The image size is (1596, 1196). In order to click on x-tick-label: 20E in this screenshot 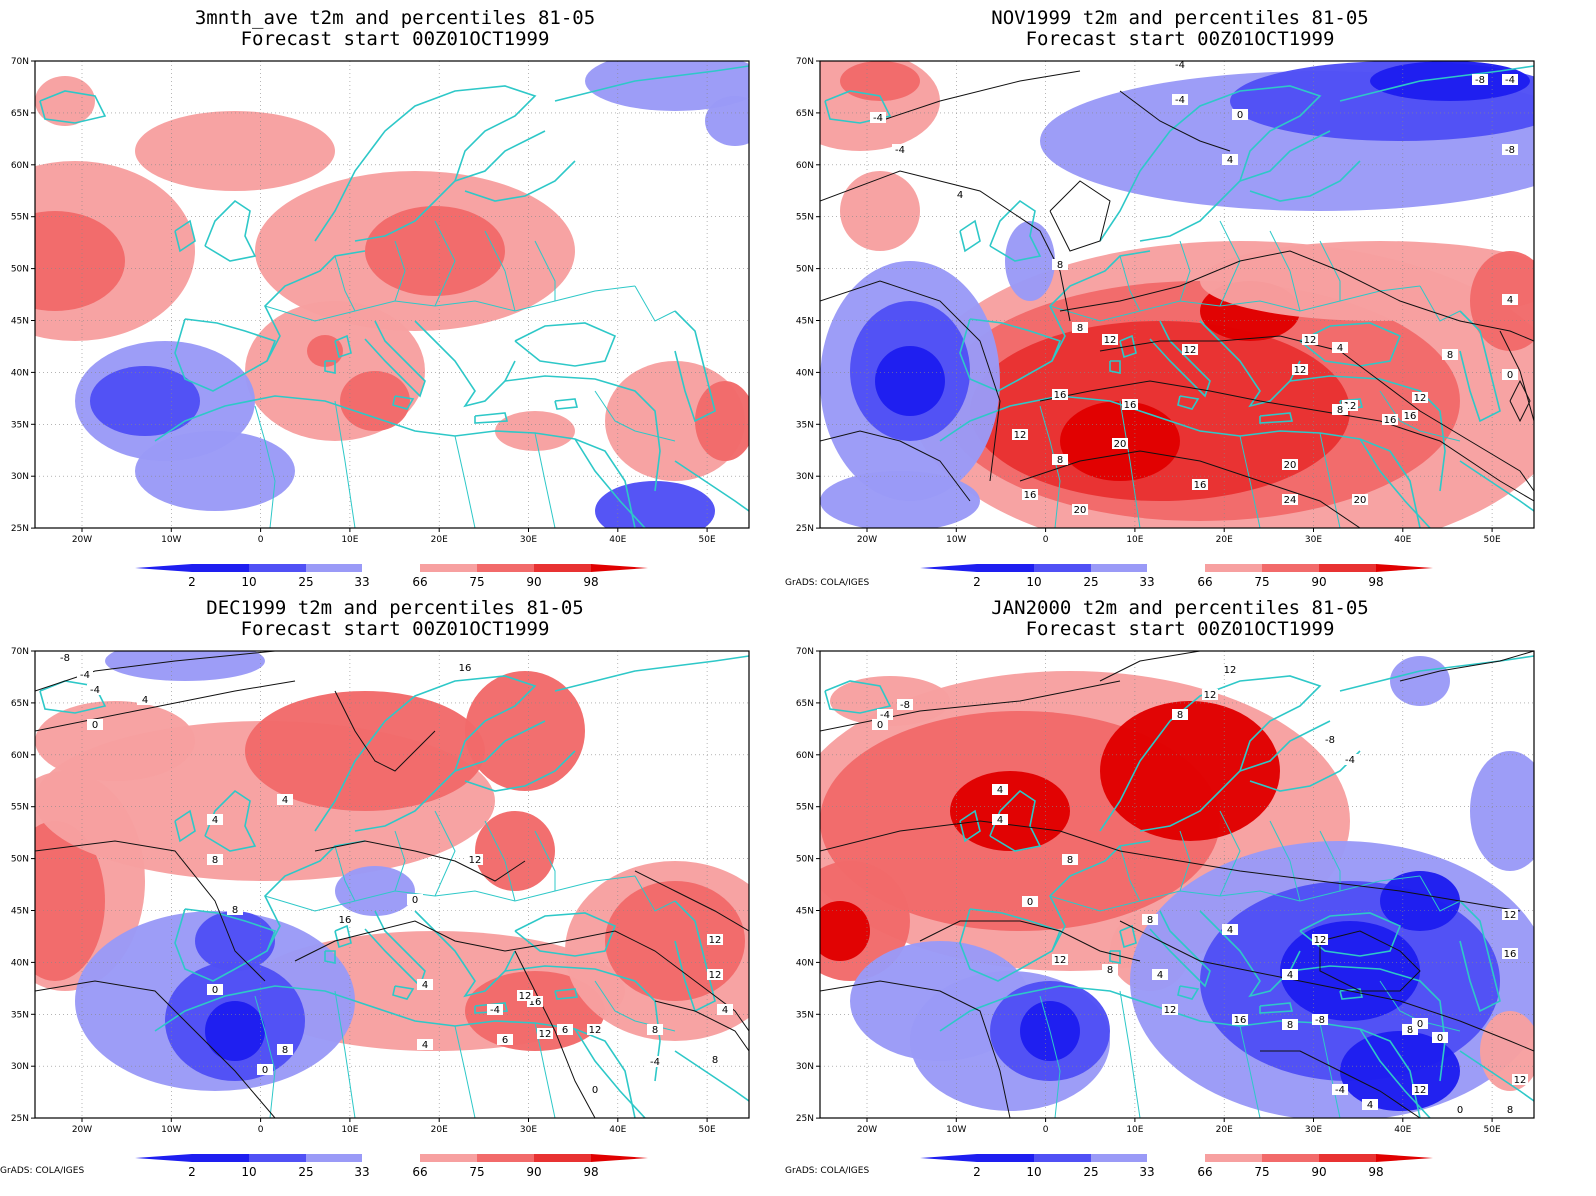, I will do `click(439, 1130)`.